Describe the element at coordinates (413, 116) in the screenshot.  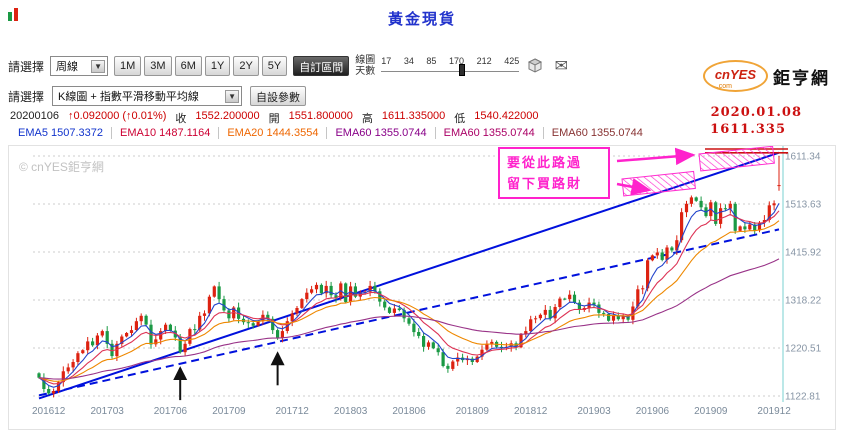
I see `quote-part: 1611.335000` at that location.